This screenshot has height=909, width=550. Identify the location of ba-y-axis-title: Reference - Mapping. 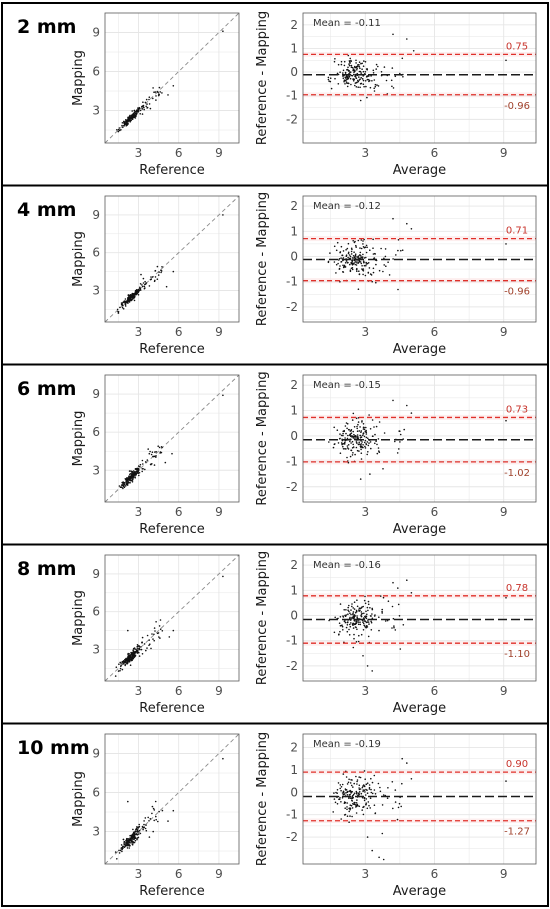
(262, 78).